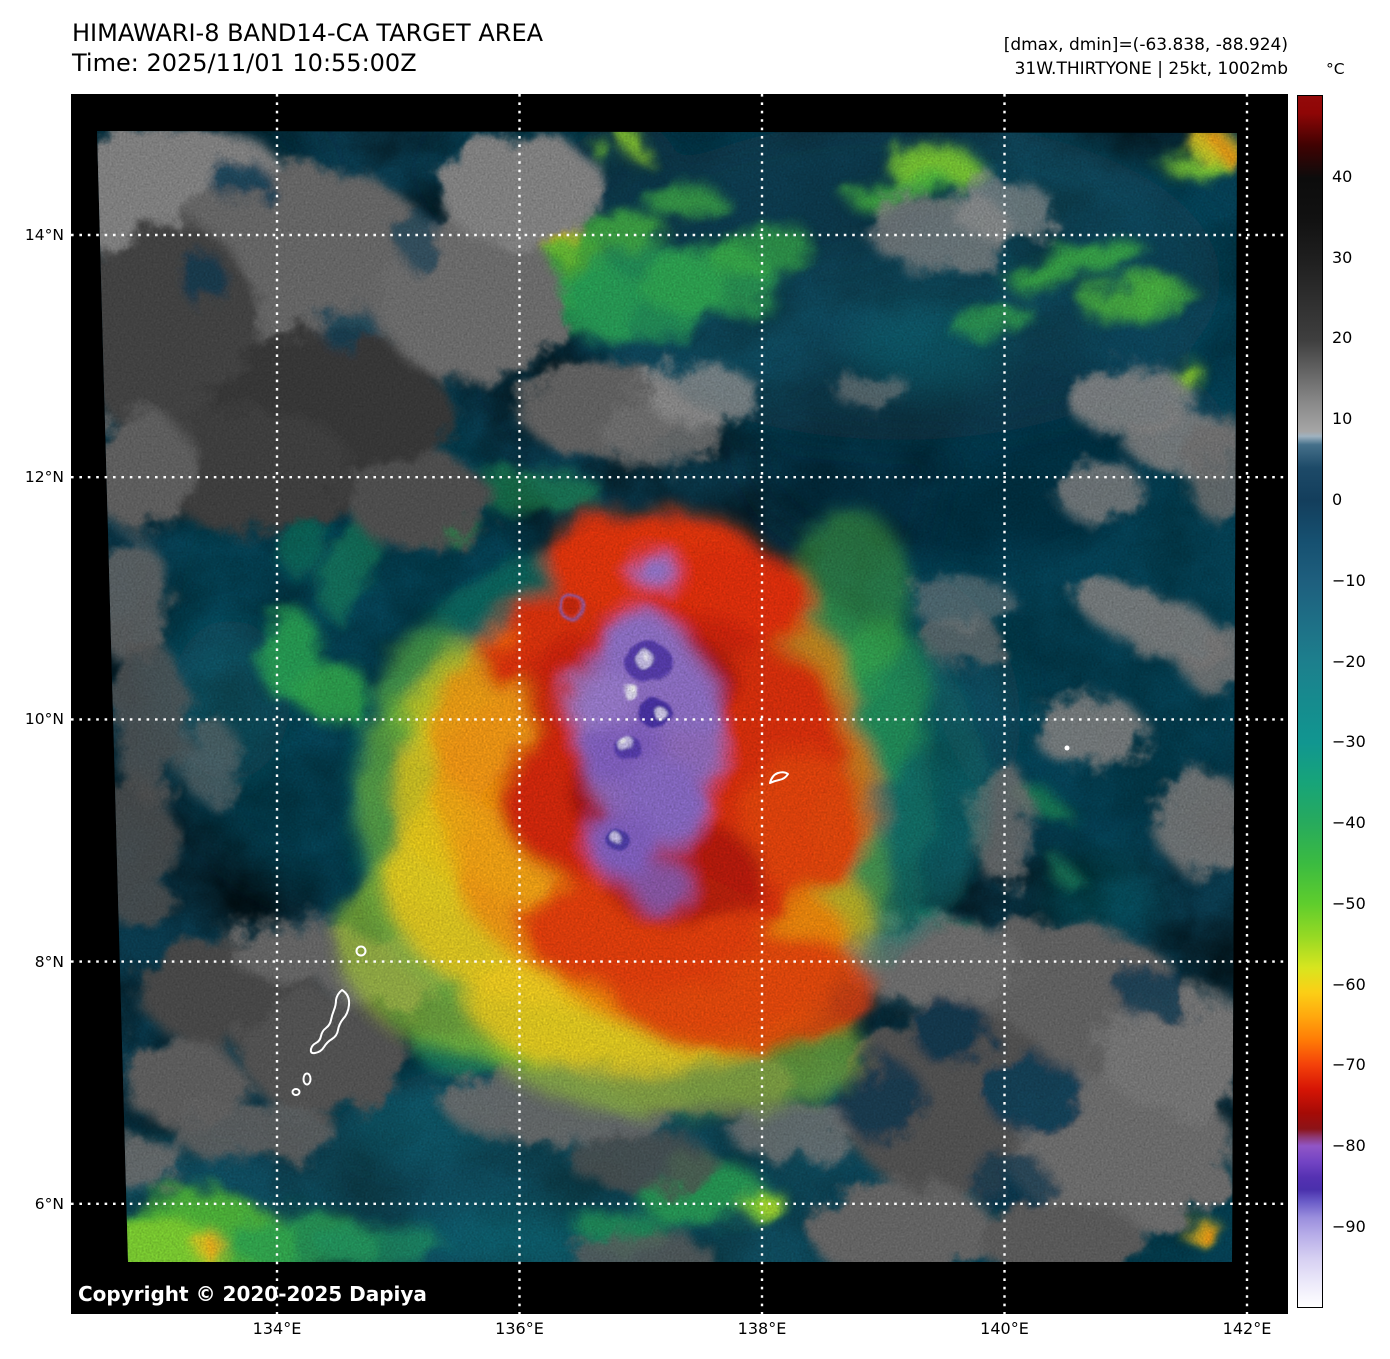  What do you see at coordinates (44, 235) in the screenshot?
I see `latitude-tick-label: 14°N` at bounding box center [44, 235].